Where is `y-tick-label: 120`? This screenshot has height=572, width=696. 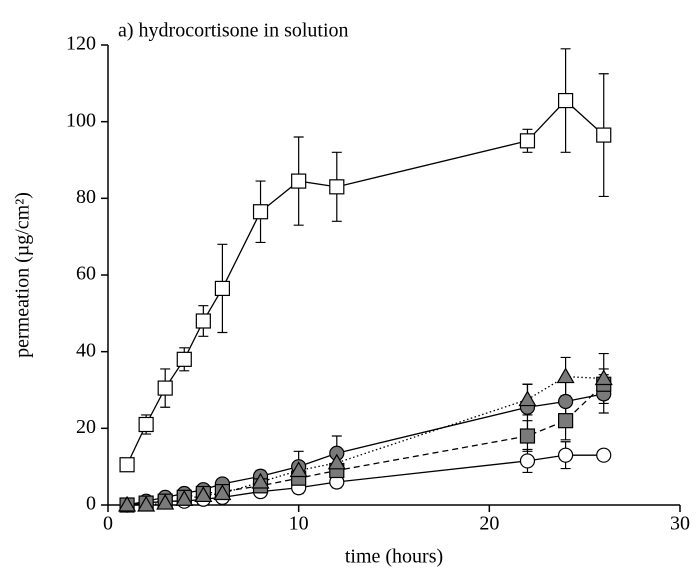
y-tick-label: 120 is located at coordinates (81, 44).